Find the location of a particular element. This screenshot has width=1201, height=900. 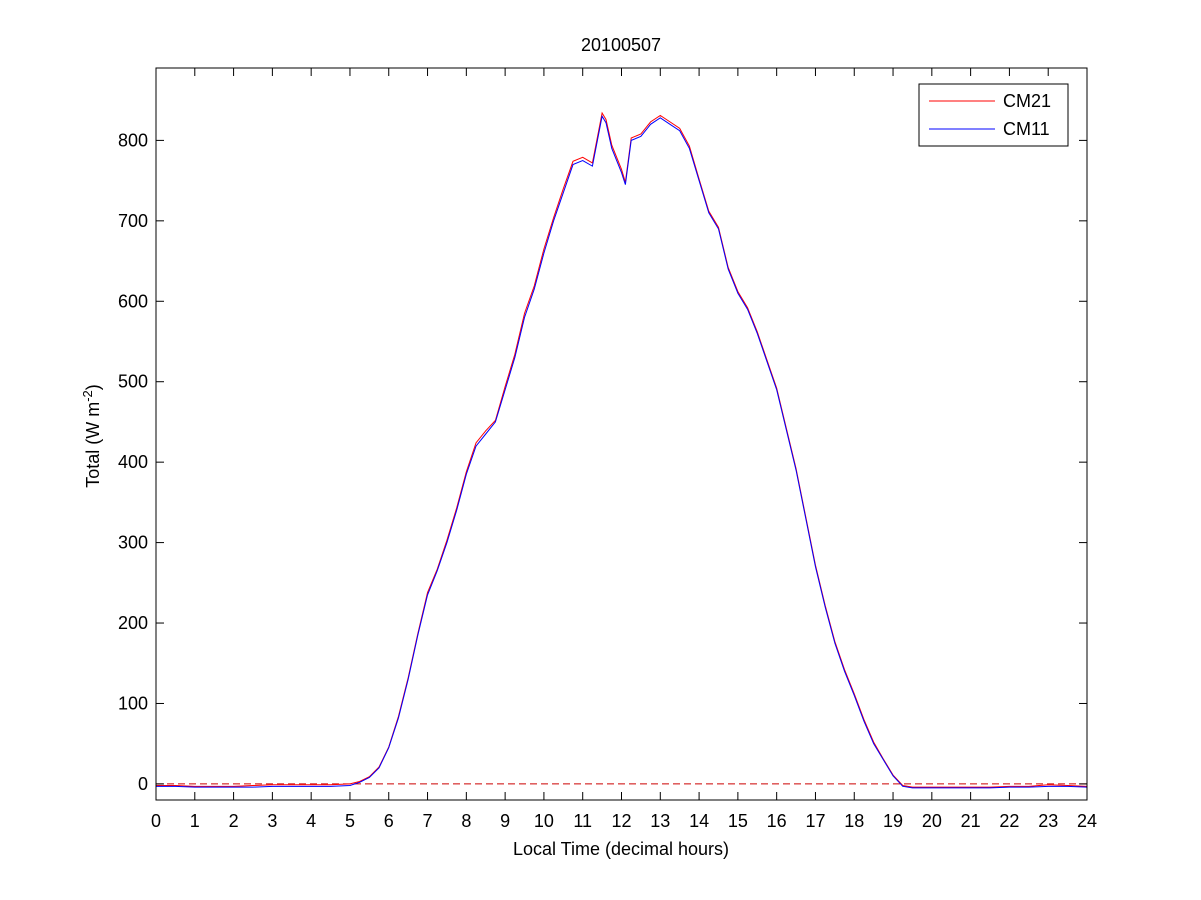

x-tick-label: 17 is located at coordinates (815, 821).